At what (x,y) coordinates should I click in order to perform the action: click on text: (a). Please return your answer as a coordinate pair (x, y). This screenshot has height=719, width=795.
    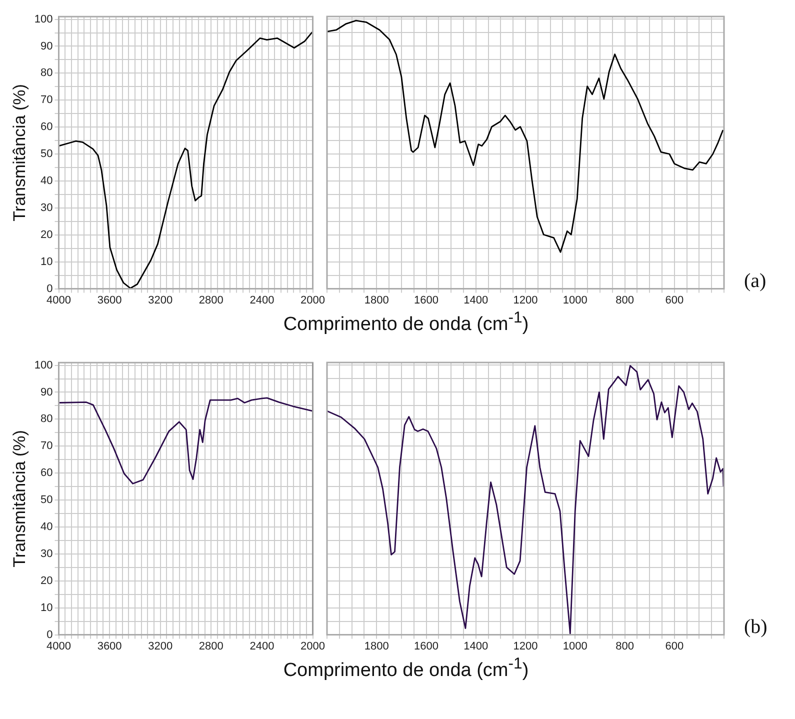
    Looking at the image, I should click on (755, 281).